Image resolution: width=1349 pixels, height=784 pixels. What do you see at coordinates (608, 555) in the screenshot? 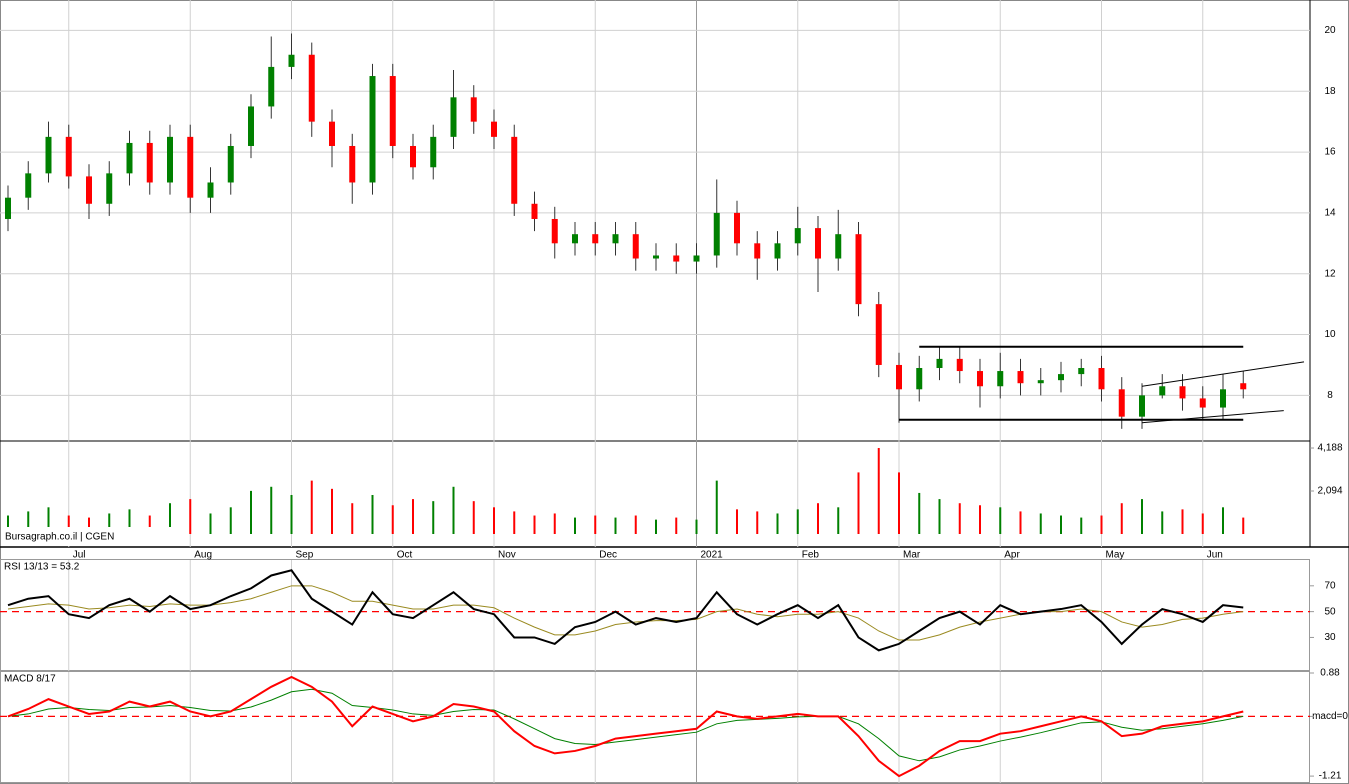
I see `x-tick-label: Dec` at bounding box center [608, 555].